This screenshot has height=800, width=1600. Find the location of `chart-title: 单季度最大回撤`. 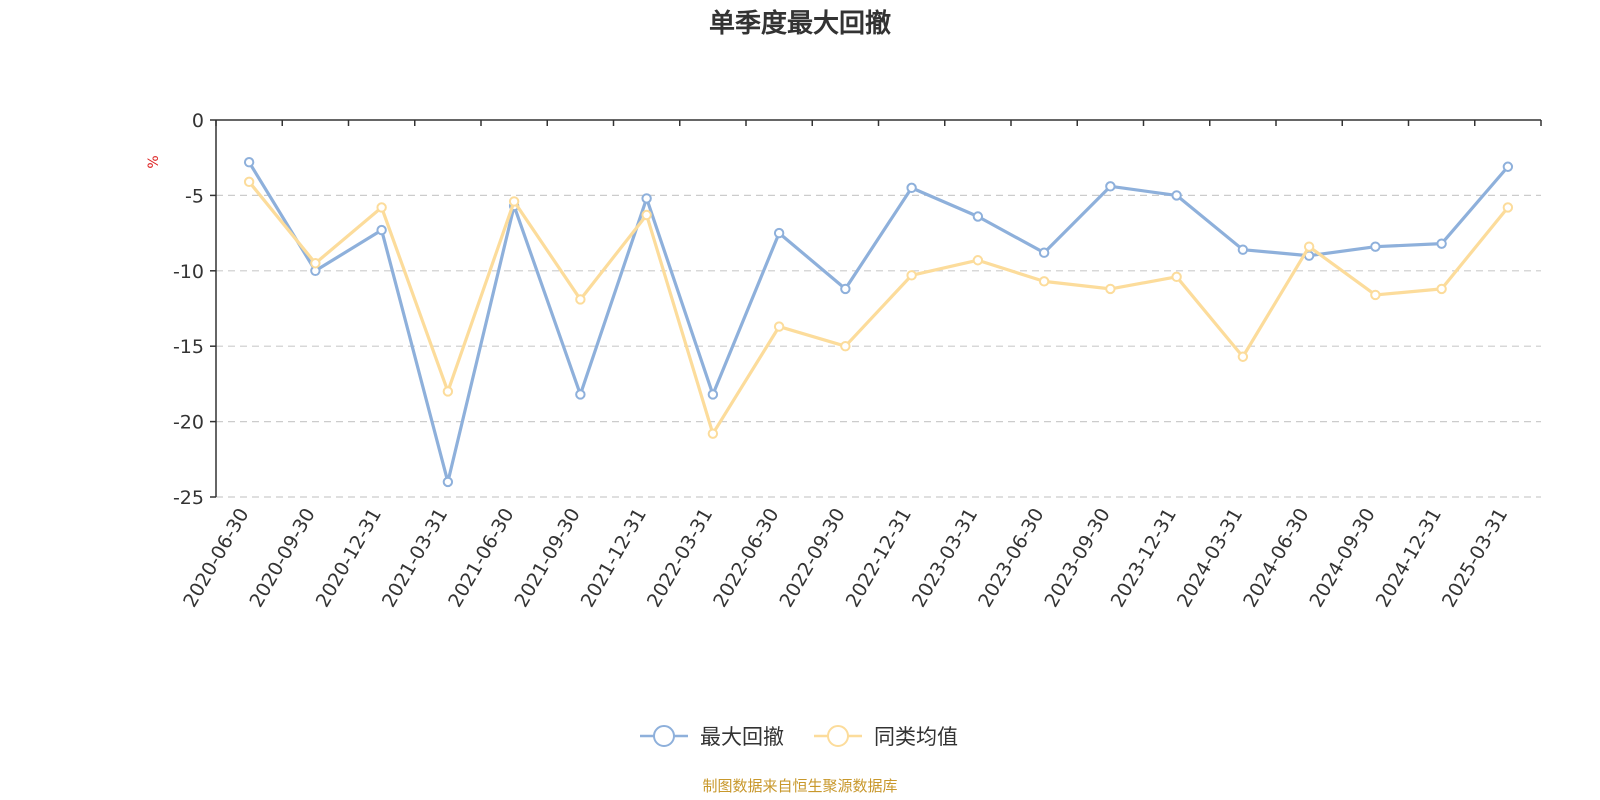

chart-title: 单季度最大回撤 is located at coordinates (800, 23).